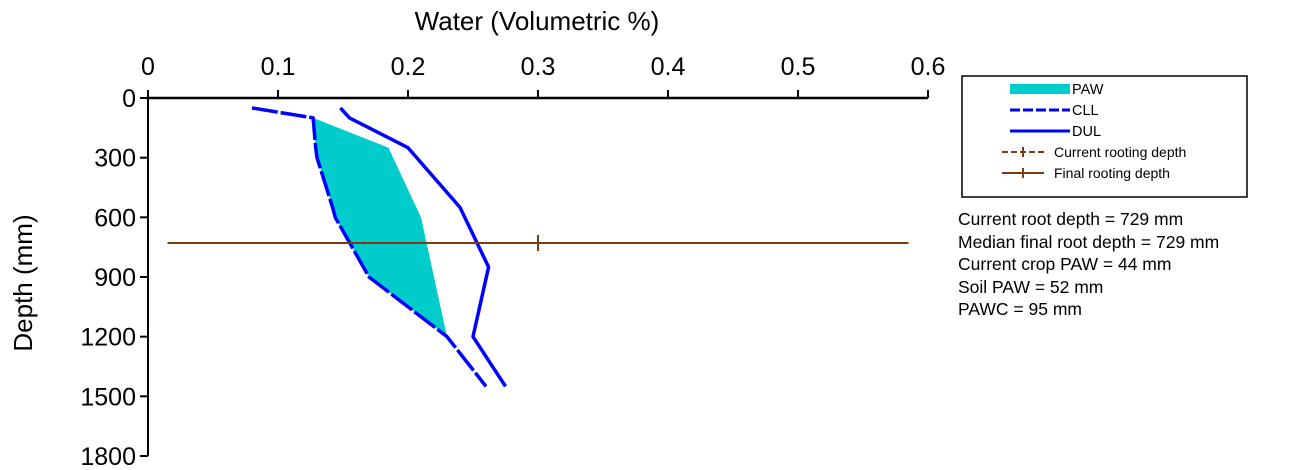  What do you see at coordinates (129, 99) in the screenshot?
I see `y-tick-label: 0` at bounding box center [129, 99].